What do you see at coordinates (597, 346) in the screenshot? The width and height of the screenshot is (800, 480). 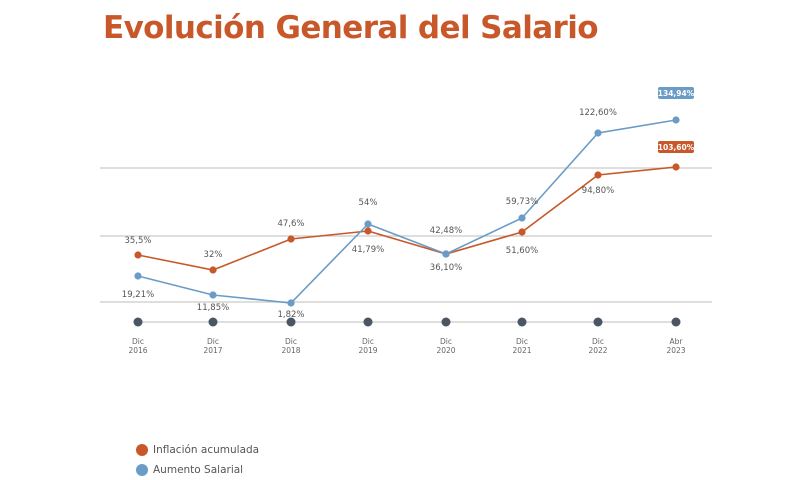 I see `x-tick-label: Dic 2022` at bounding box center [597, 346].